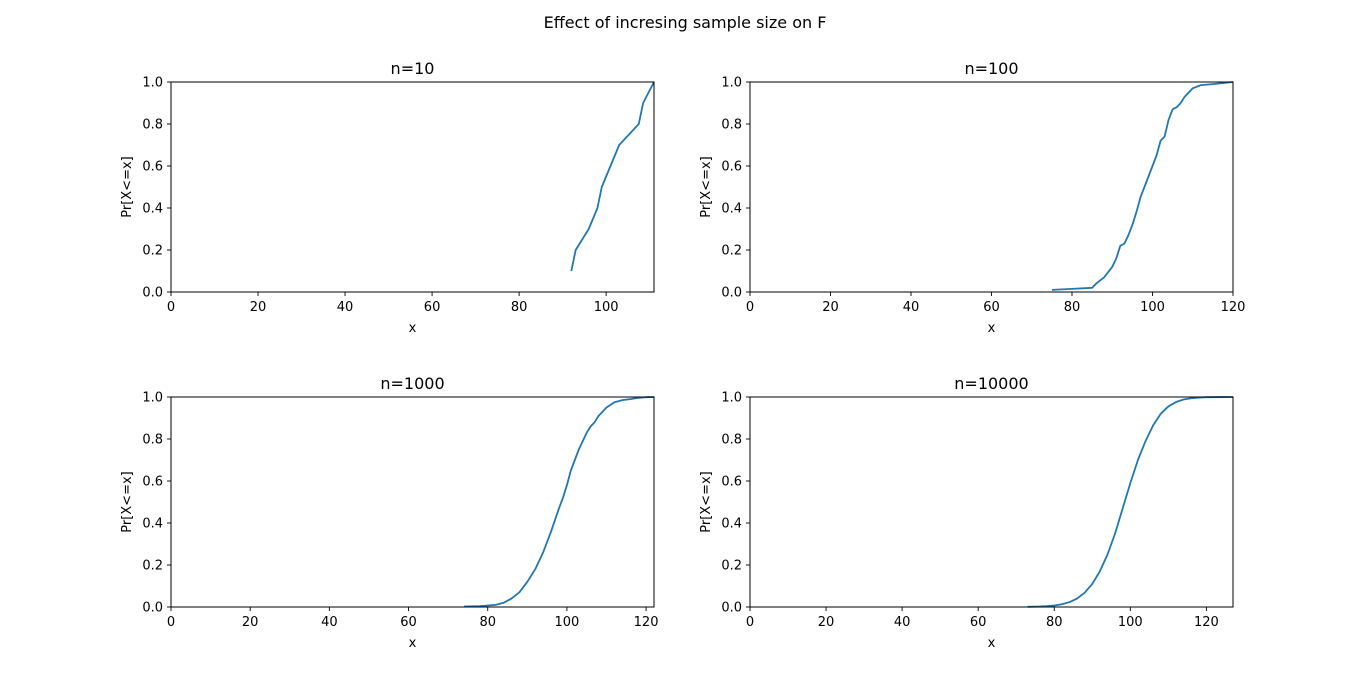  I want to click on figure-suptitle: Effect of incresing sample size on F, so click(685, 22).